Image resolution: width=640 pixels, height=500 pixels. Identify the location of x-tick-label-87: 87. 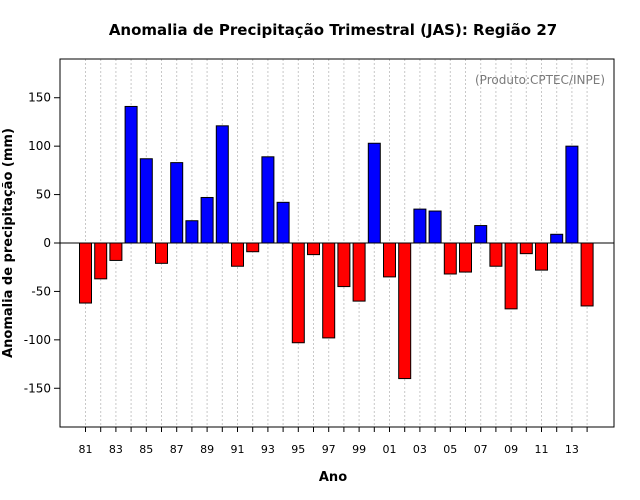
(177, 449).